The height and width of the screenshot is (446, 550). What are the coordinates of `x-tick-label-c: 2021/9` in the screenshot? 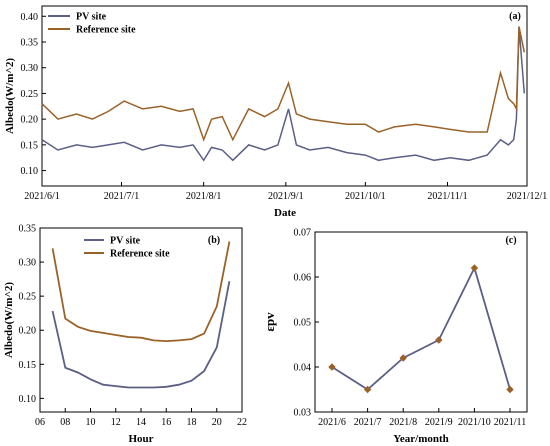 It's located at (439, 422).